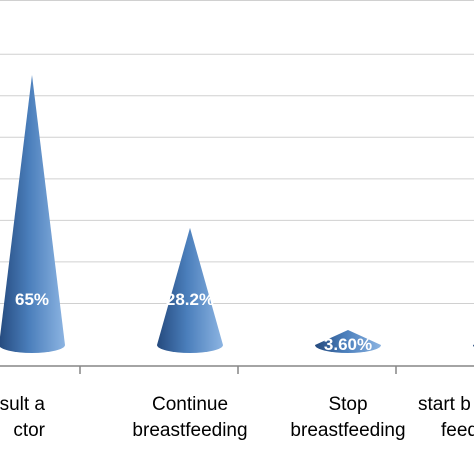 The width and height of the screenshot is (474, 474). I want to click on x-tick-label: ctor, so click(29, 430).